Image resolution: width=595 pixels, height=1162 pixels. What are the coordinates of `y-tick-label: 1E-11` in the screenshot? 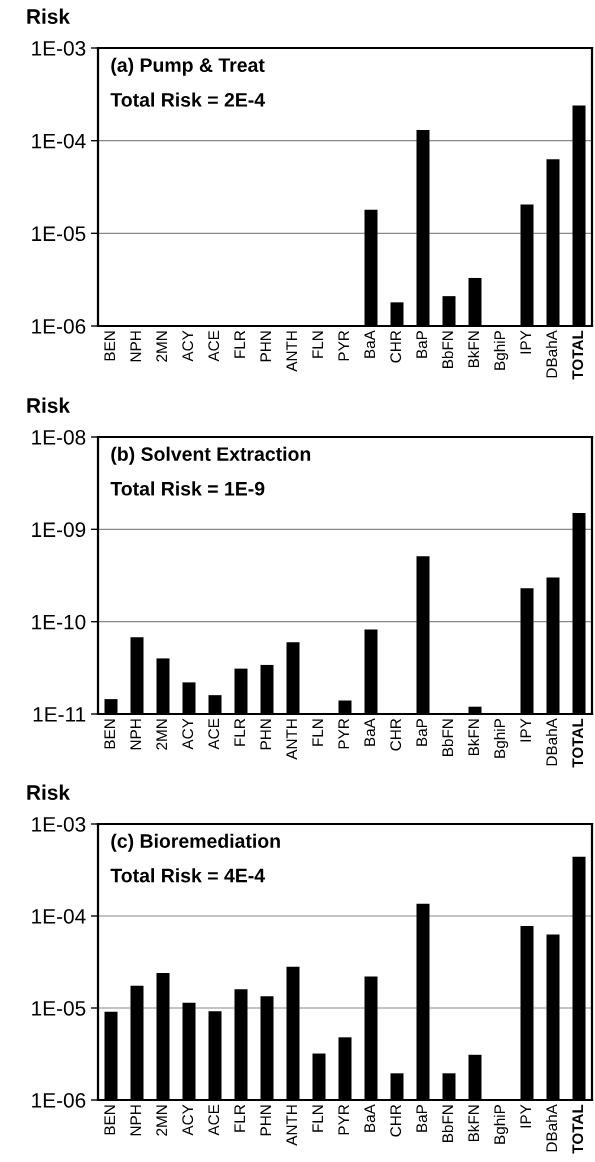 It's located at (59, 714).